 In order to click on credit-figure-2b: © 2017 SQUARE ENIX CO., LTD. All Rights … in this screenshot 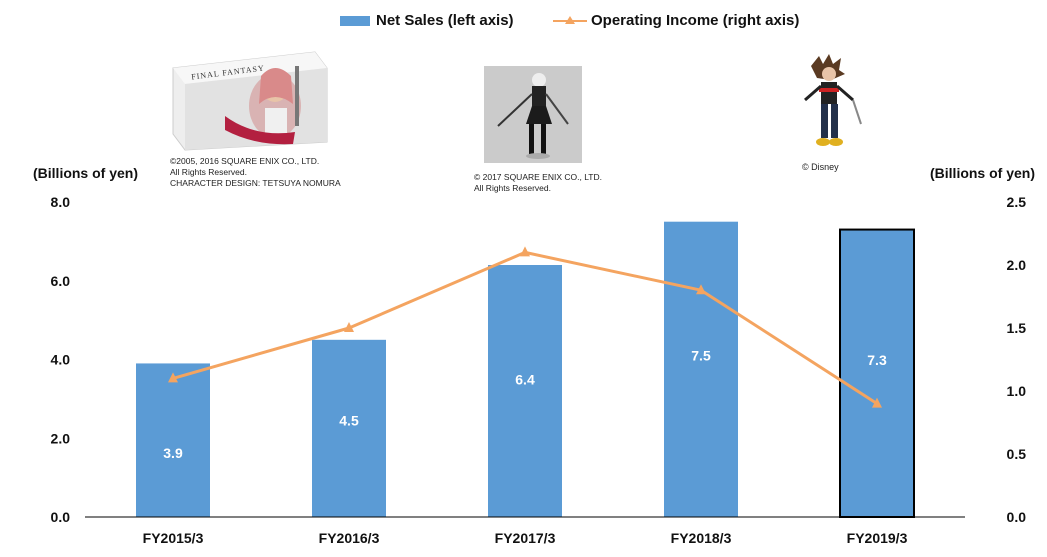, I will do `click(538, 183)`.